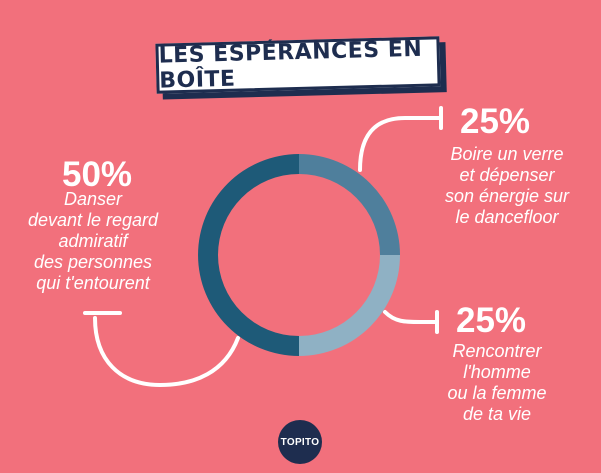 The height and width of the screenshot is (473, 601). I want to click on percent-label-bottom-right: 25%, so click(491, 320).